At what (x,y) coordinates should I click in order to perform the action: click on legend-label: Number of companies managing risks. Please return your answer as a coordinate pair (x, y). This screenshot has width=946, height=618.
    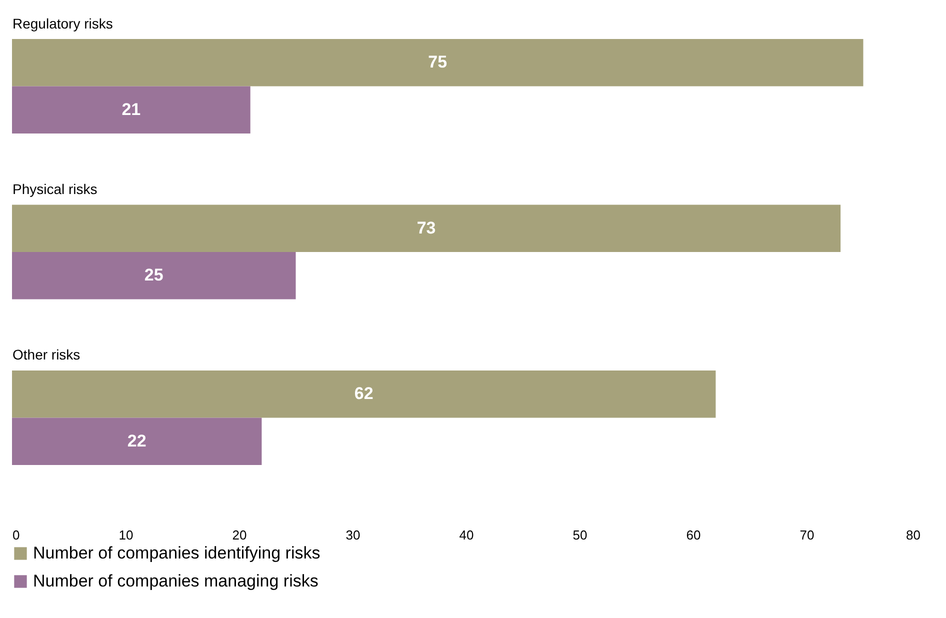
    Looking at the image, I should click on (175, 581).